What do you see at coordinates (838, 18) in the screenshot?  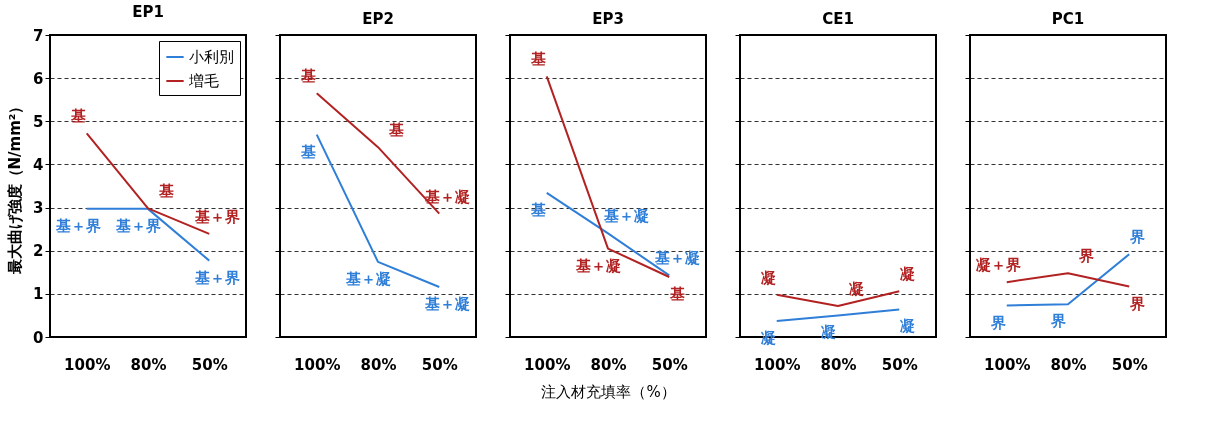 I see `chart-title: CE1` at bounding box center [838, 18].